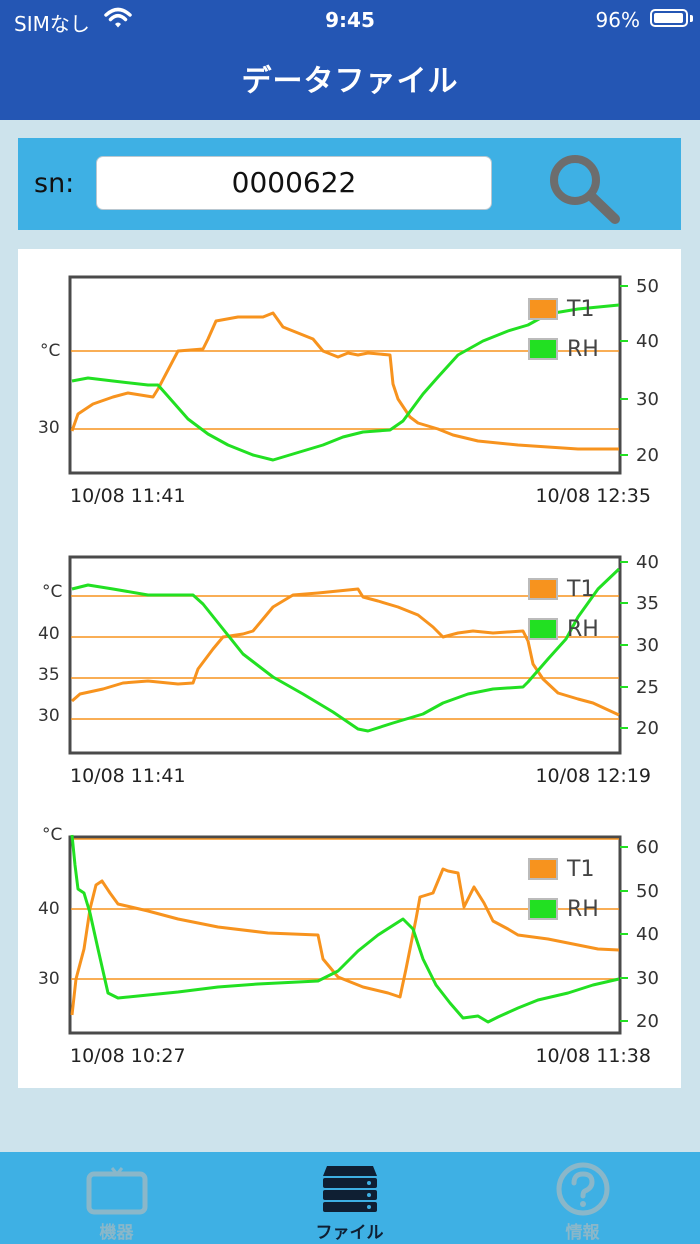  What do you see at coordinates (128, 1056) in the screenshot?
I see `x-start-label: 10/08 10:27` at bounding box center [128, 1056].